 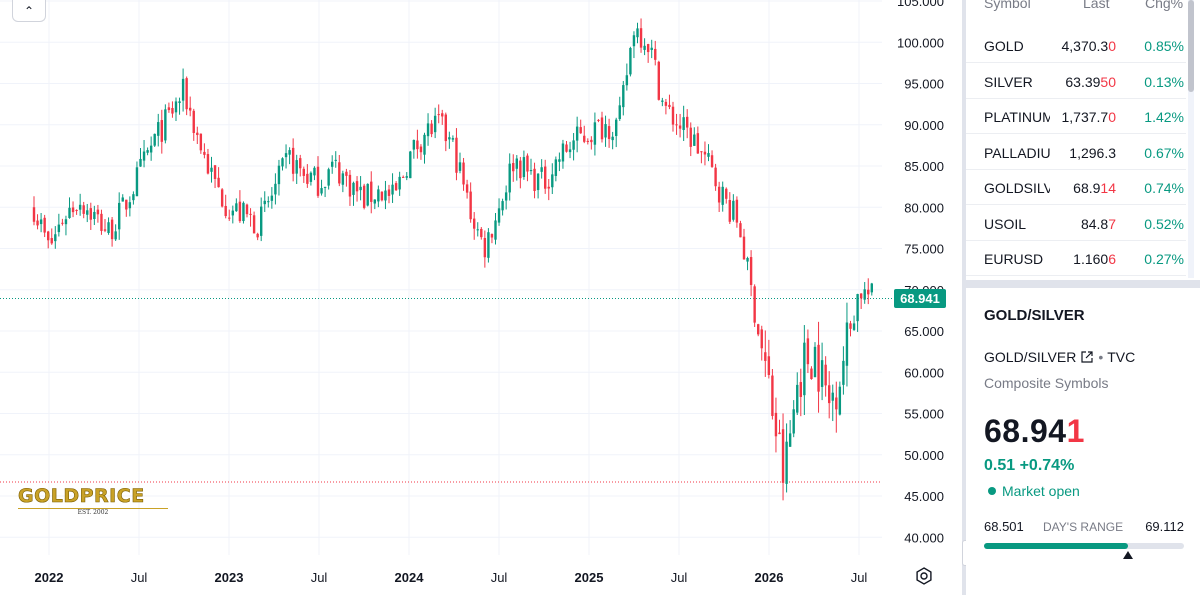 What do you see at coordinates (1034, 315) in the screenshot?
I see `detail-title: GOLD/SILVER` at bounding box center [1034, 315].